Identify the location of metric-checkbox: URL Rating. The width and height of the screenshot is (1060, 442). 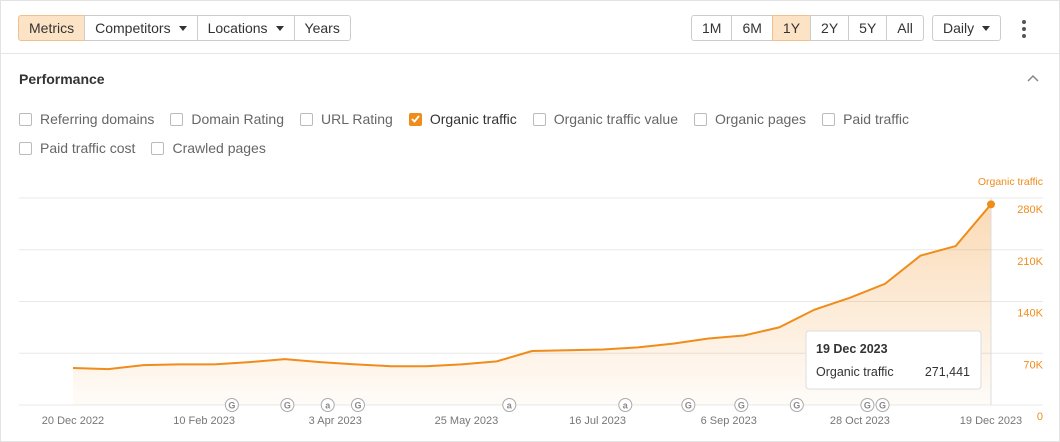
(346, 119).